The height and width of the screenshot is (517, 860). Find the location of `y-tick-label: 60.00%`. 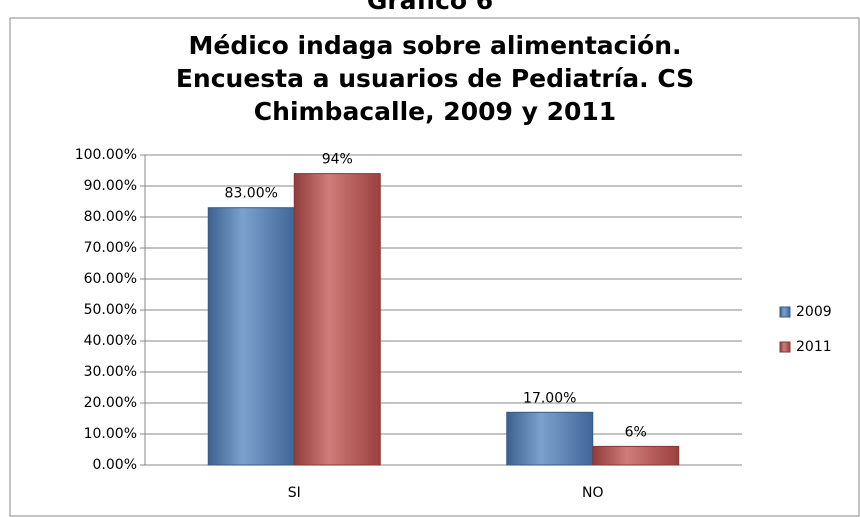

y-tick-label: 60.00% is located at coordinates (110, 279).